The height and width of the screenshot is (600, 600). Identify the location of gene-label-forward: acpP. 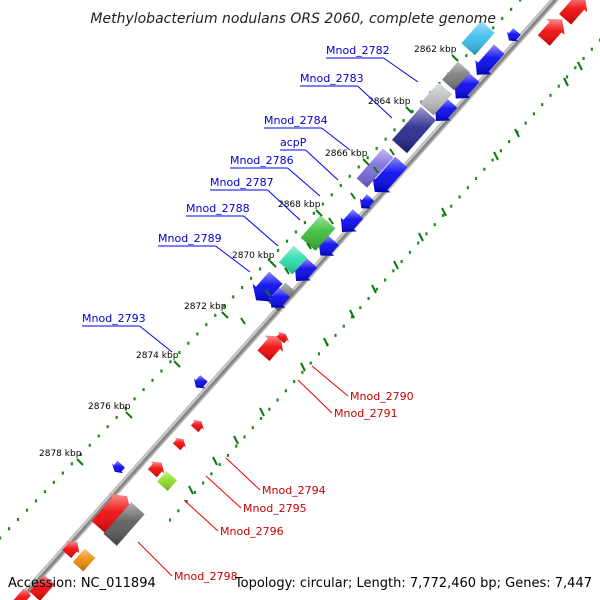
(293, 142).